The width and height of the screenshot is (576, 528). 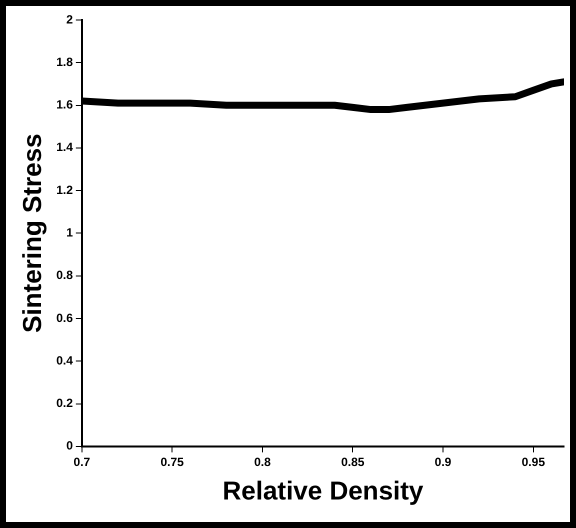 What do you see at coordinates (65, 317) in the screenshot?
I see `y-tick-label: 0.6` at bounding box center [65, 317].